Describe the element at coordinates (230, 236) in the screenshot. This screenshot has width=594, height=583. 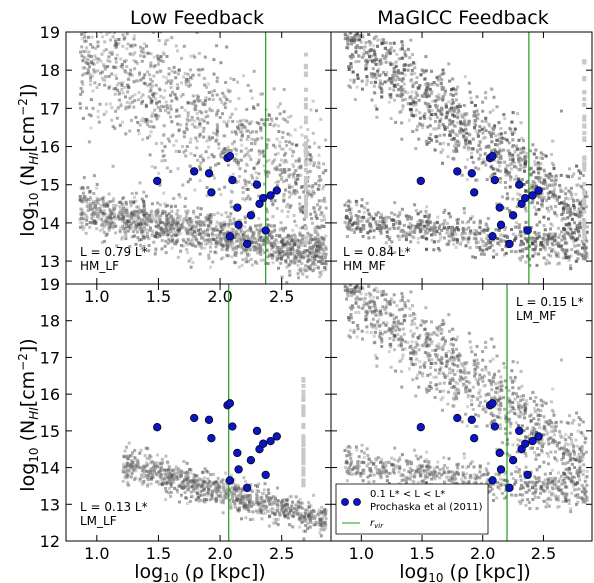
I see `observation-point` at that location.